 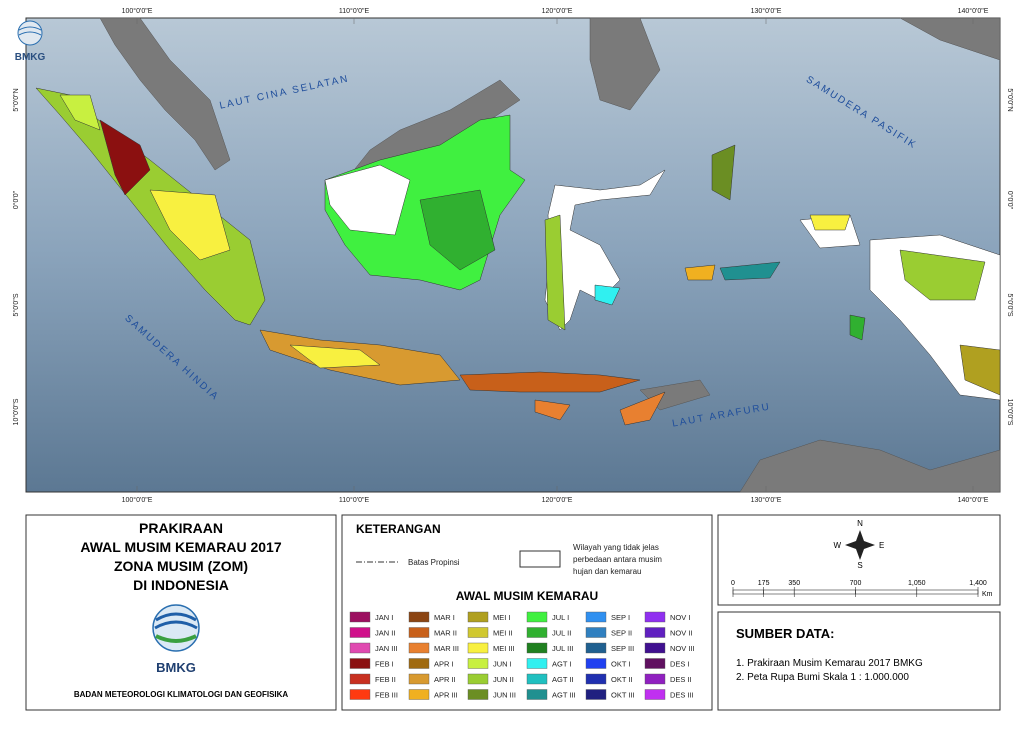 What do you see at coordinates (620, 617) in the screenshot?
I see `legend-label: SEP I` at bounding box center [620, 617].